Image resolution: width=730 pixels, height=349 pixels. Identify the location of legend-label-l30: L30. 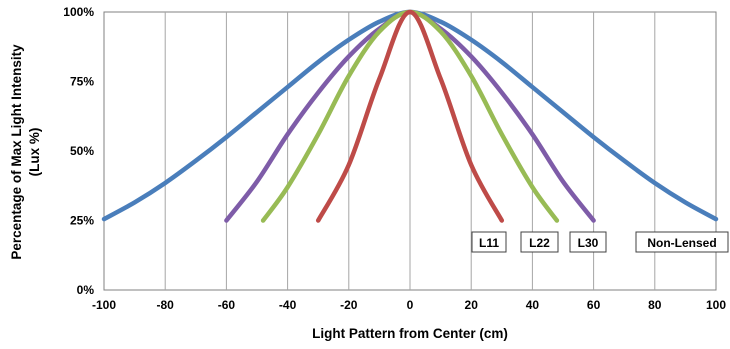
(588, 242).